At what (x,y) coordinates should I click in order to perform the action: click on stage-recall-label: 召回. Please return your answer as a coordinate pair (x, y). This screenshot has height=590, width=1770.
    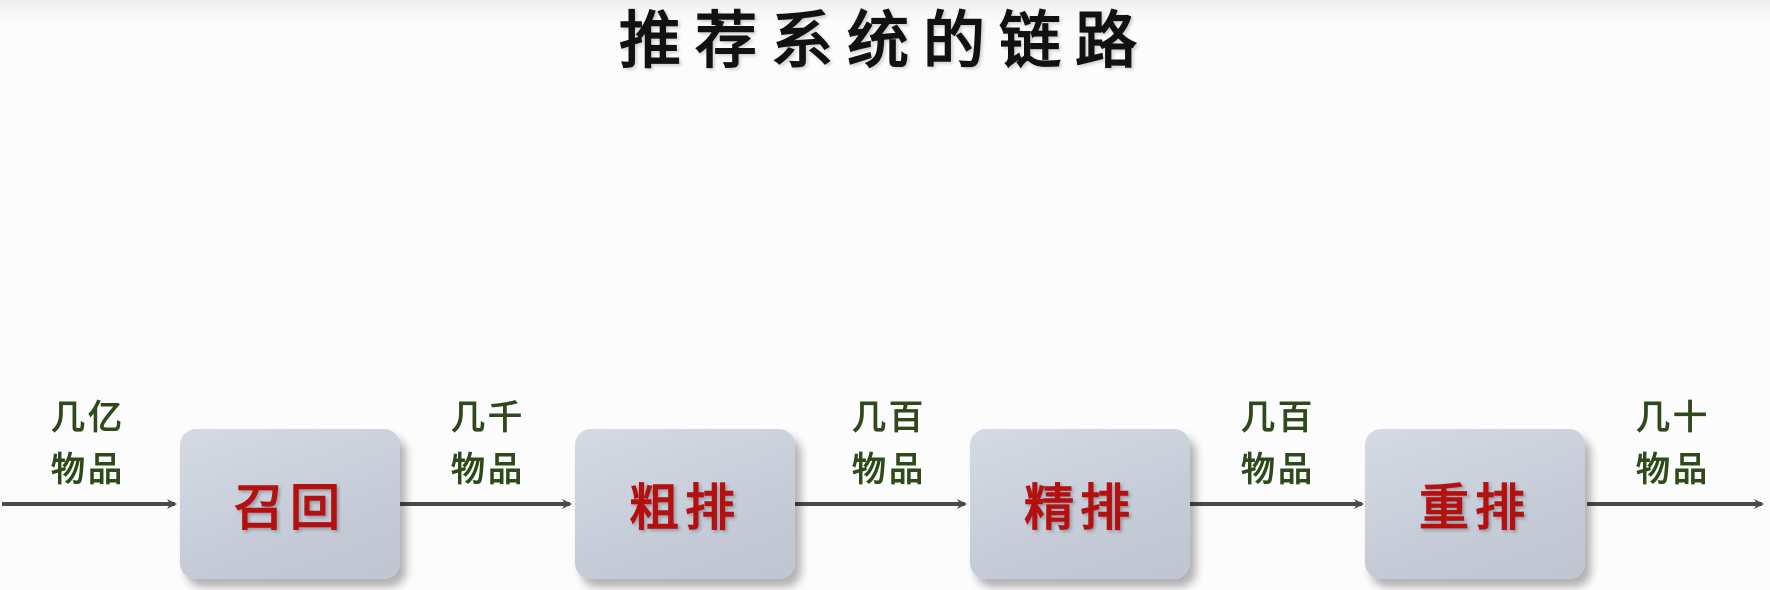
    Looking at the image, I should click on (290, 507).